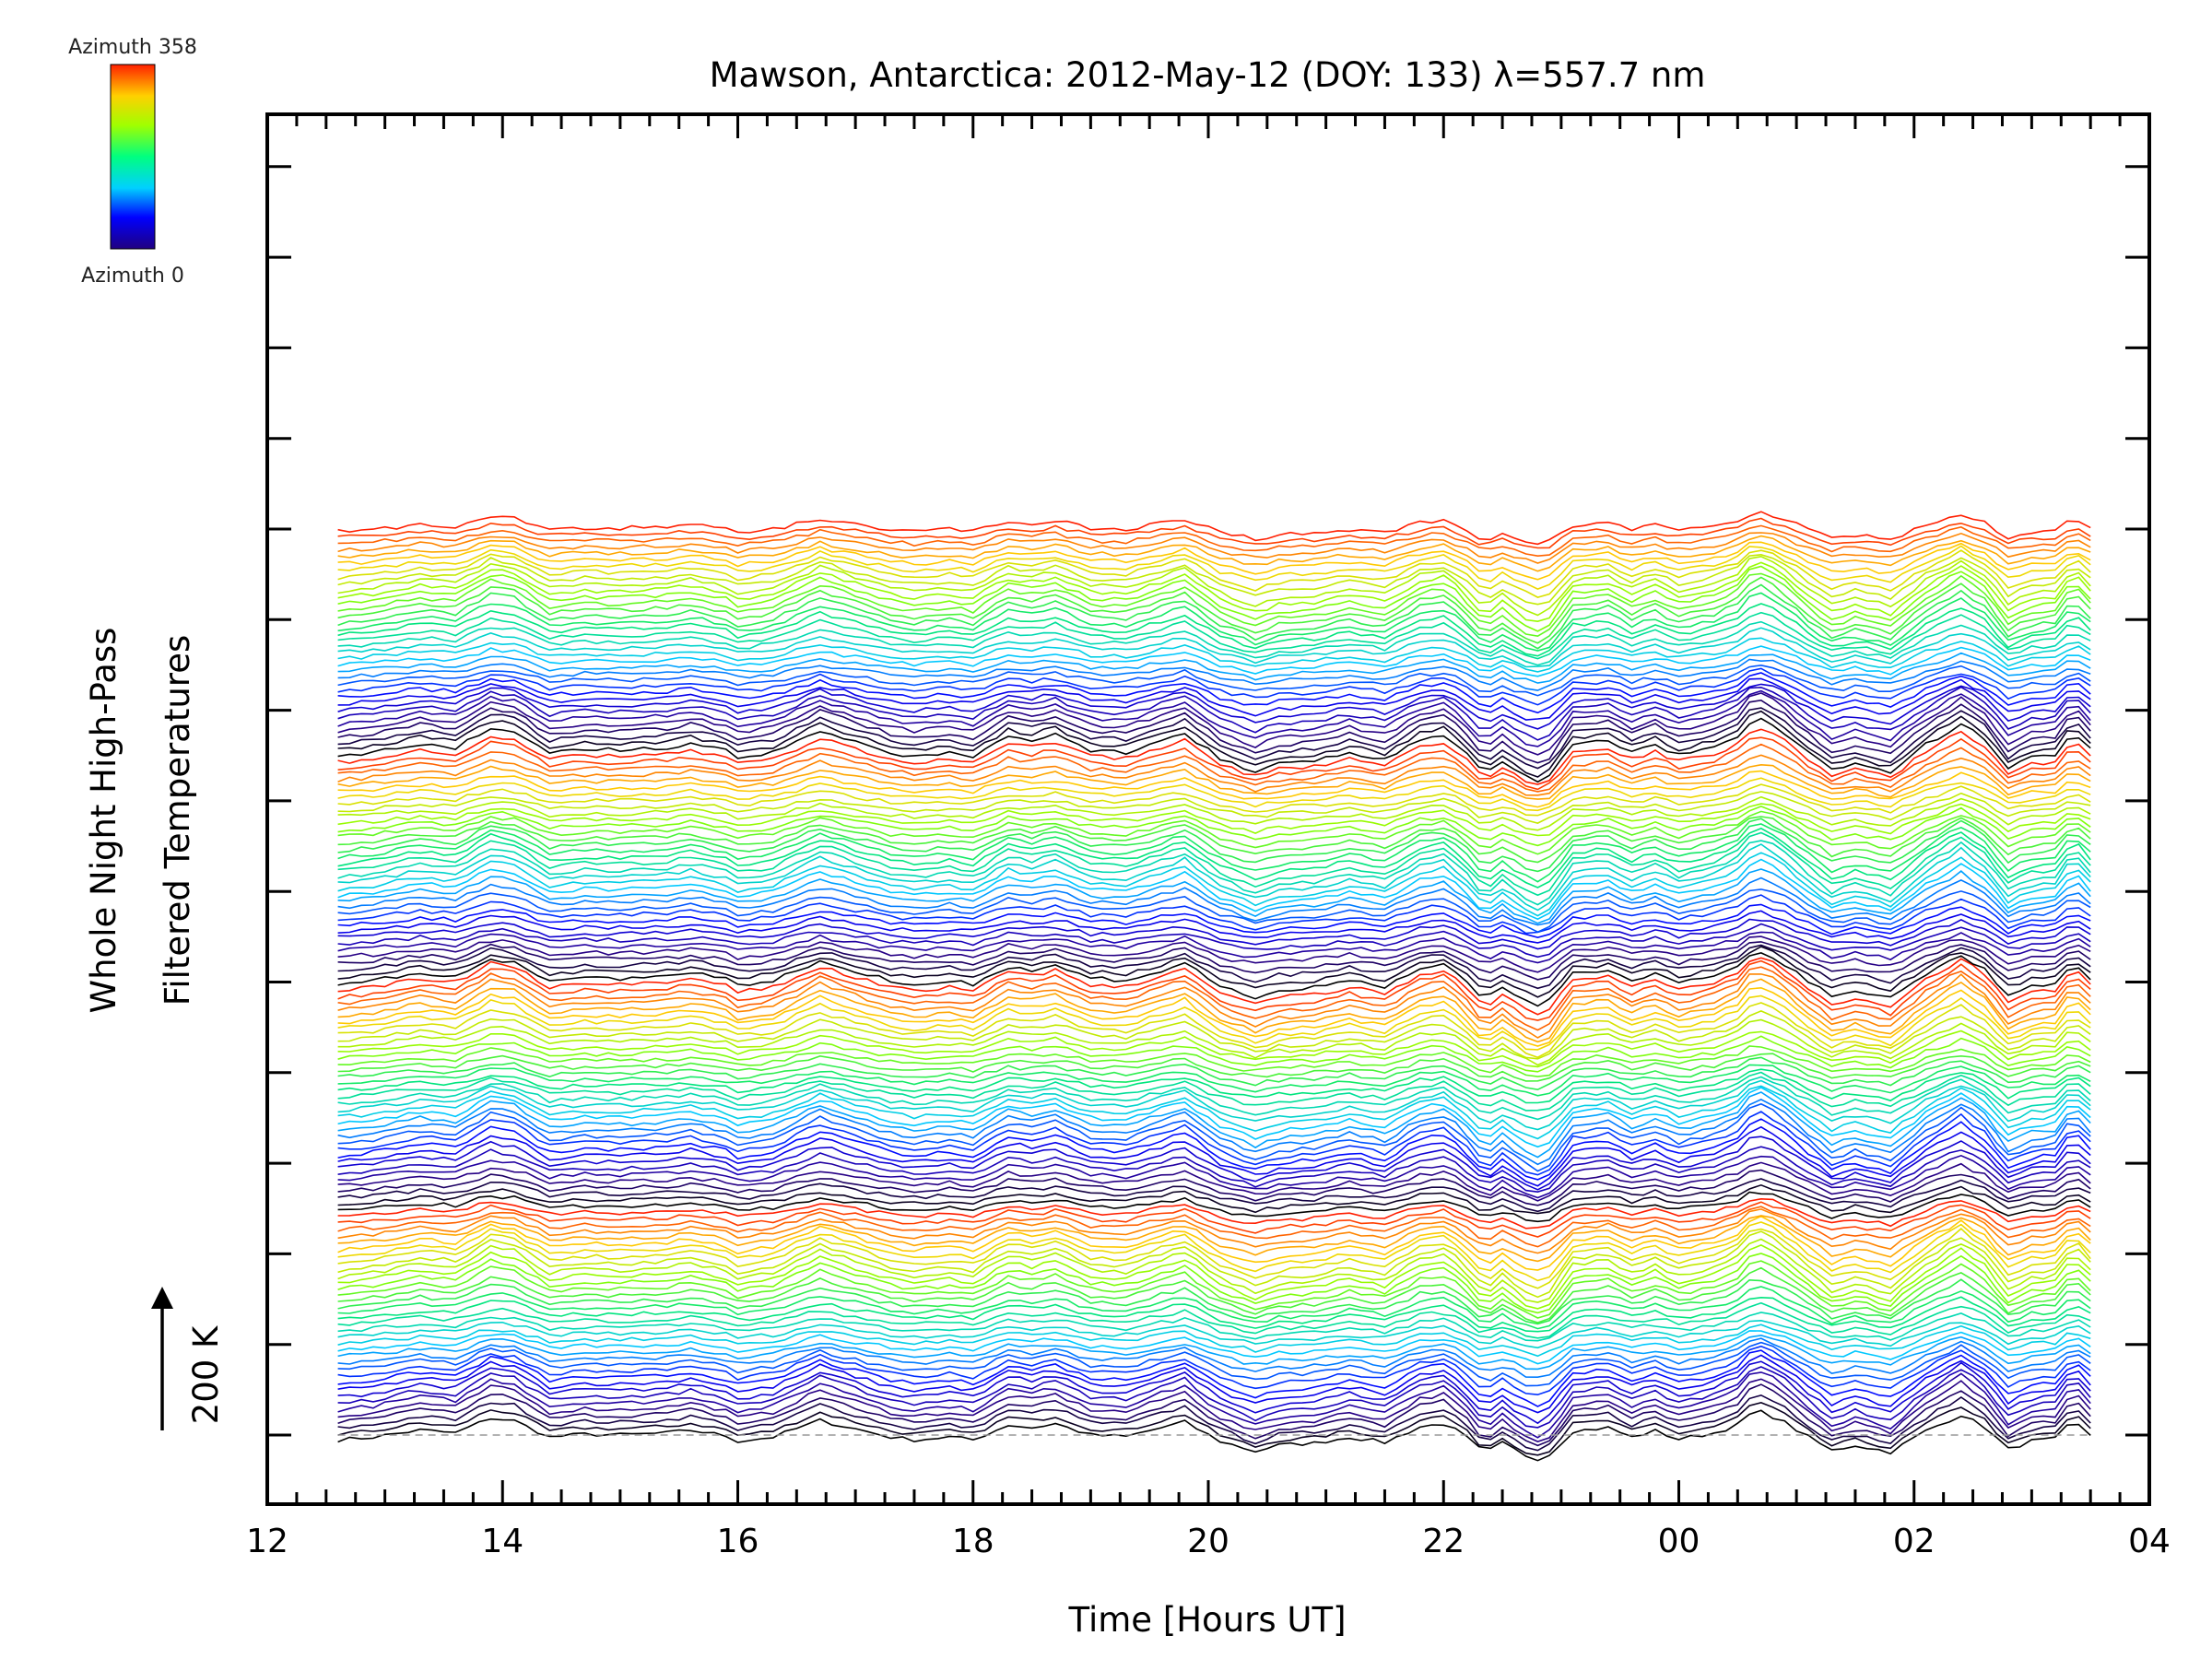 The height and width of the screenshot is (1659, 2212). What do you see at coordinates (1208, 1541) in the screenshot?
I see `x-tick-label: 20` at bounding box center [1208, 1541].